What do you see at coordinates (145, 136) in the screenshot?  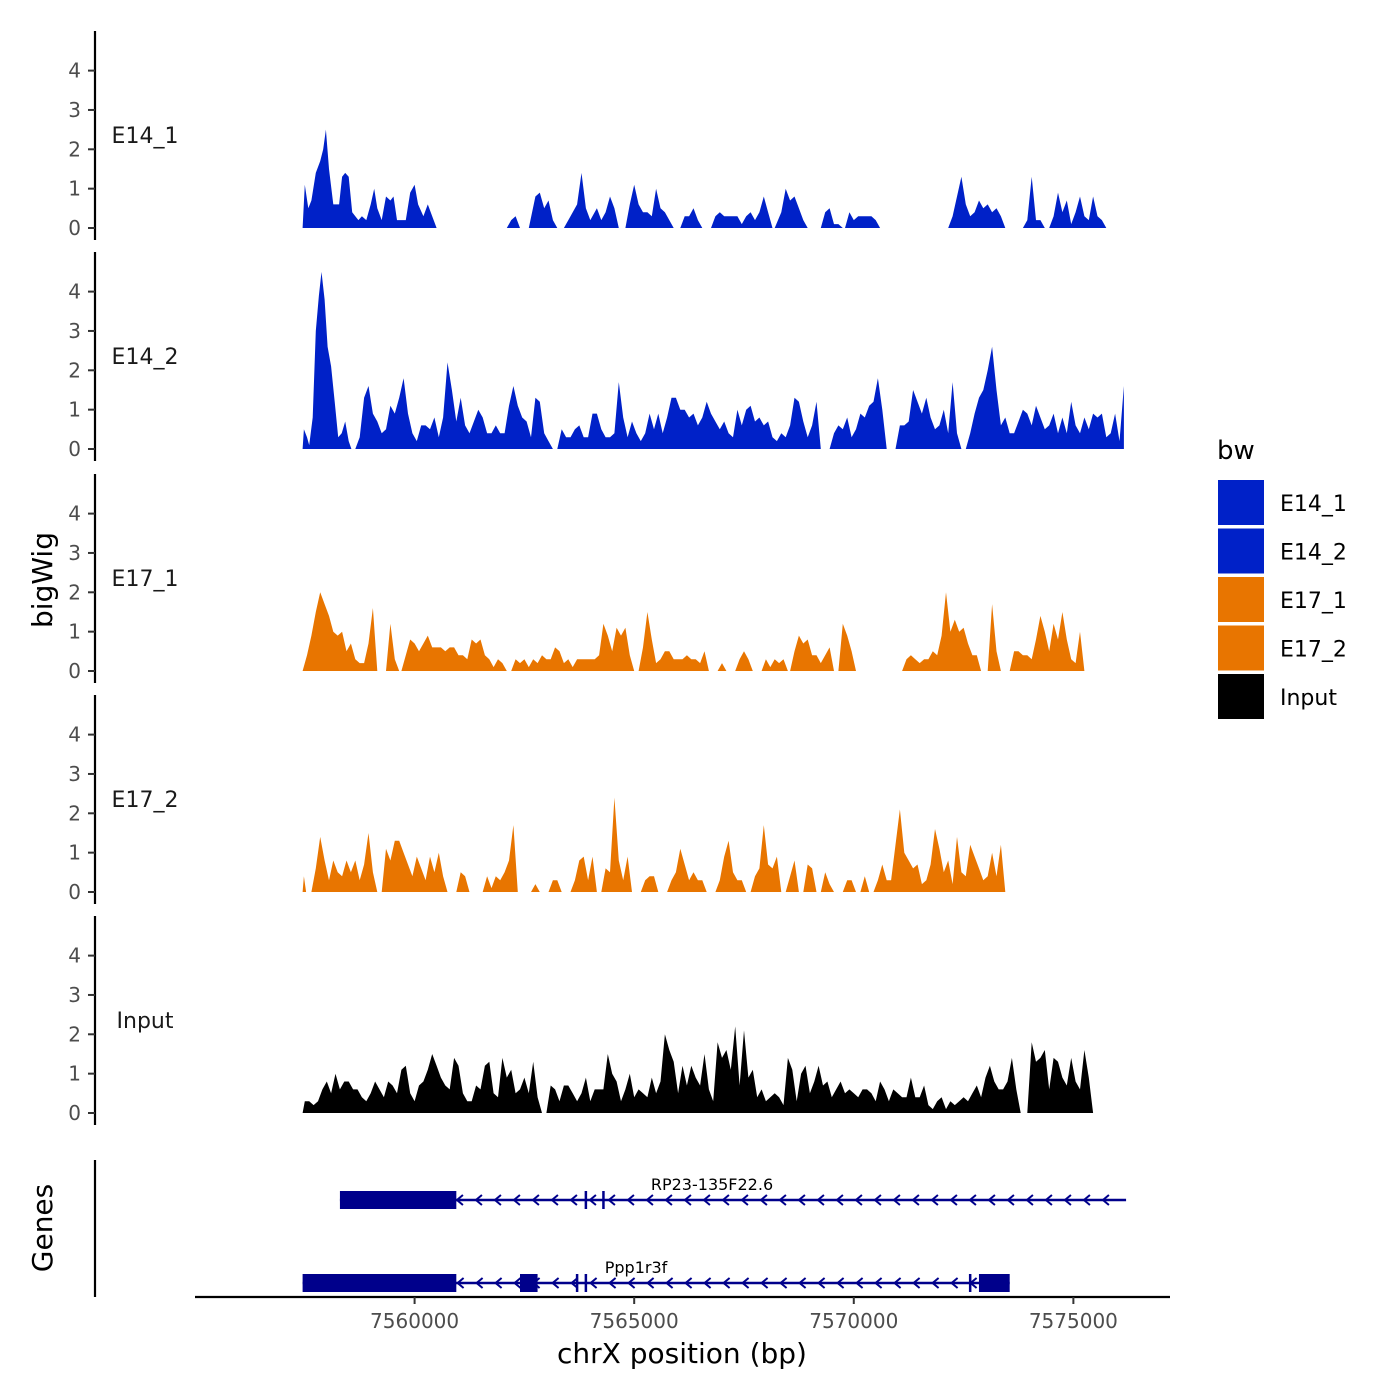 I see `track-label: E14_1` at bounding box center [145, 136].